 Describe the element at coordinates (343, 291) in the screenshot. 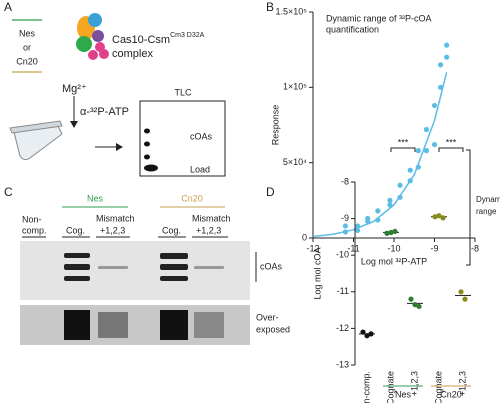

I see `y-tick-label: -11` at that location.